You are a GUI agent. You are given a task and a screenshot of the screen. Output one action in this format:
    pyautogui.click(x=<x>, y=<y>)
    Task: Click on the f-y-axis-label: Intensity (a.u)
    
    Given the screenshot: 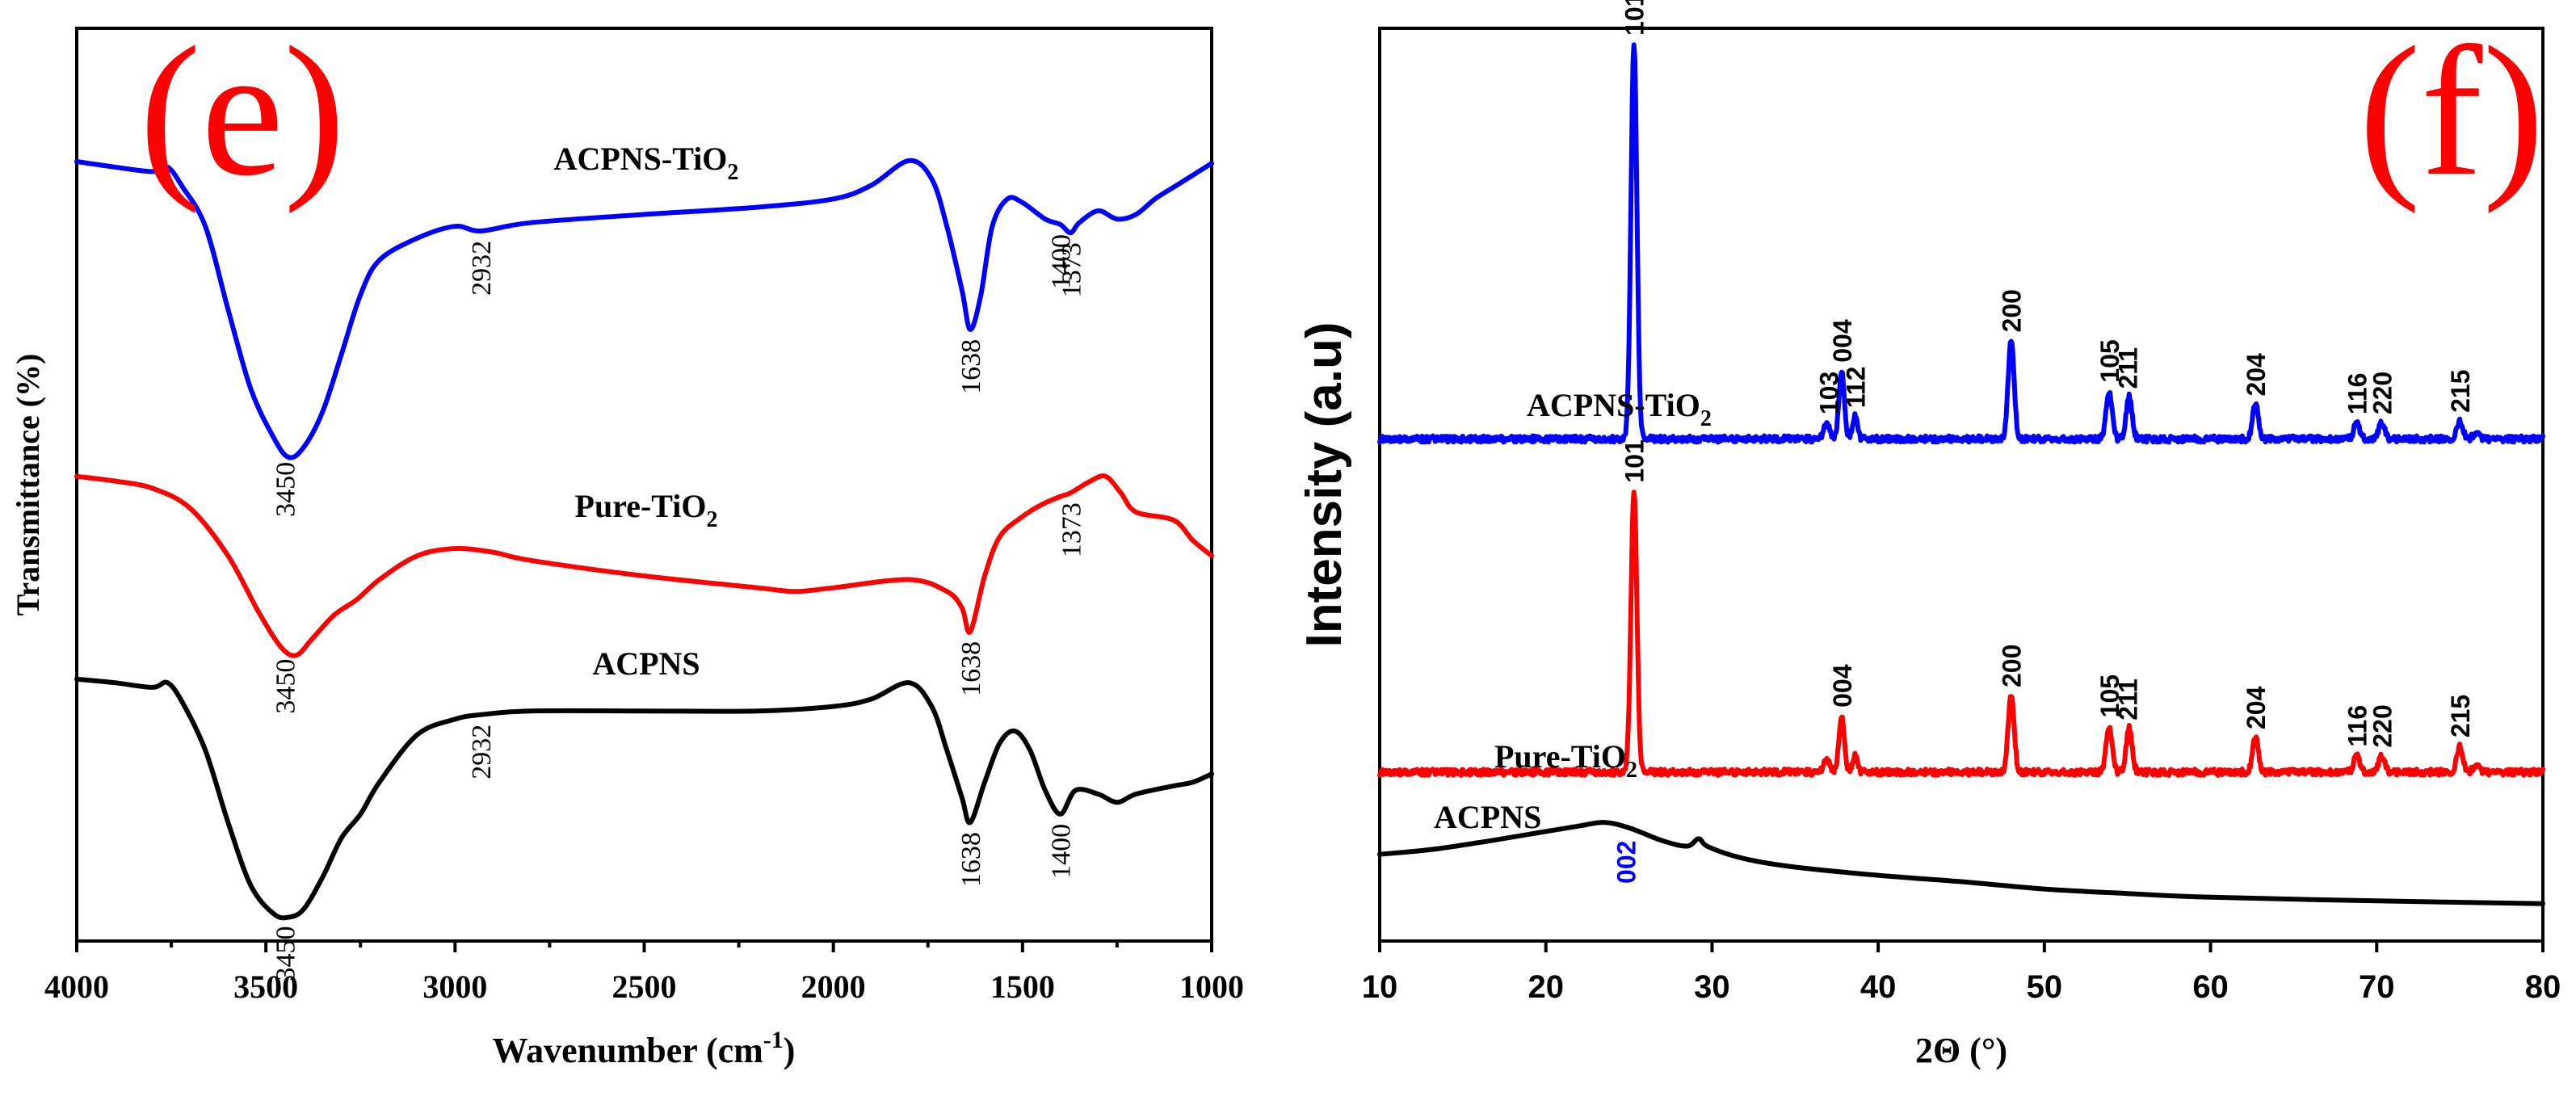 What is the action you would take?
    pyautogui.click(x=1324, y=484)
    